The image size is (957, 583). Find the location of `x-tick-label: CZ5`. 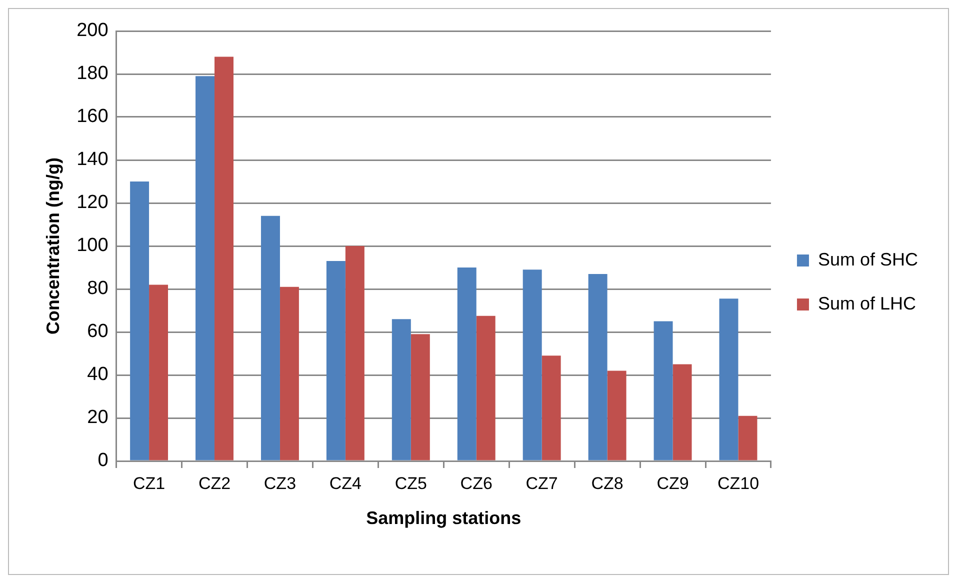

x-tick-label: CZ5 is located at coordinates (410, 483).